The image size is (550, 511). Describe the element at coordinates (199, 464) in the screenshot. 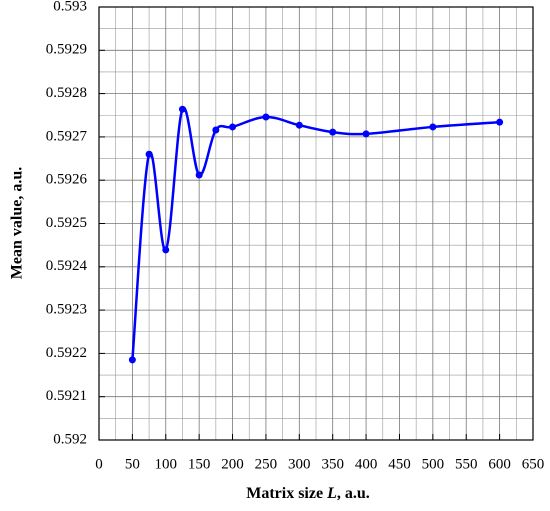

I see `x-tick-label: 150` at that location.